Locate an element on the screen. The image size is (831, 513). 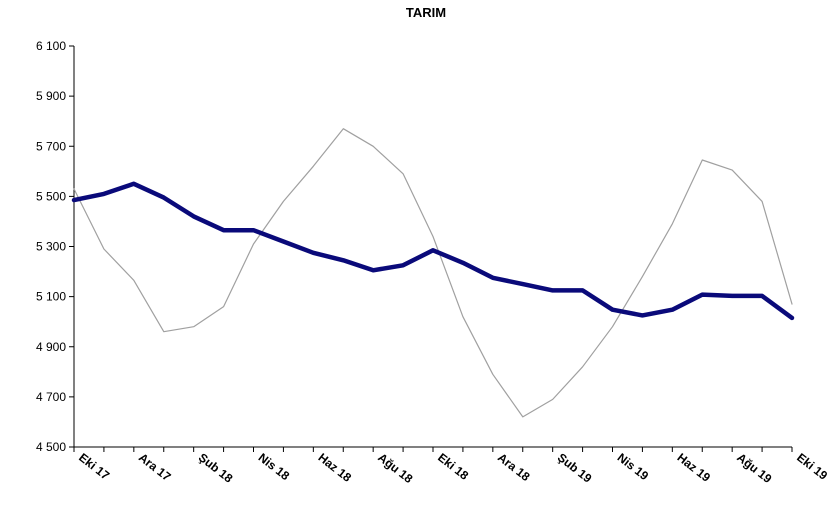
x-tick-label: Eki 18 is located at coordinates (453, 466).